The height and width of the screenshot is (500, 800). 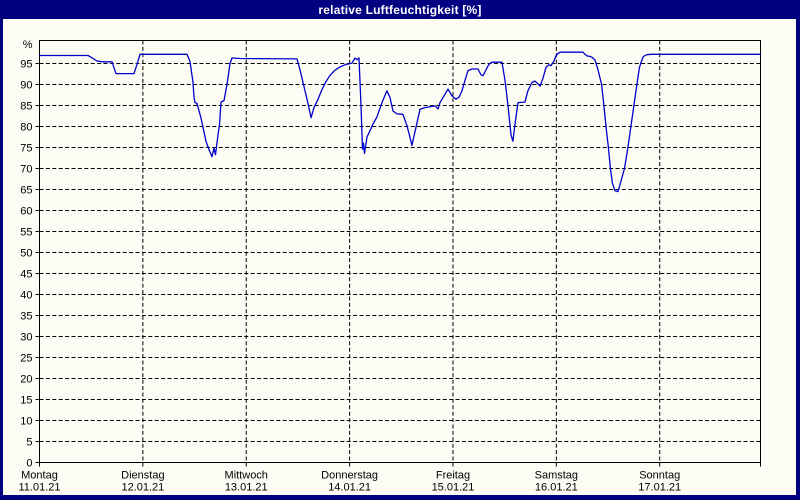 What do you see at coordinates (142, 476) in the screenshot?
I see `x-day-label: Dienstag` at bounding box center [142, 476].